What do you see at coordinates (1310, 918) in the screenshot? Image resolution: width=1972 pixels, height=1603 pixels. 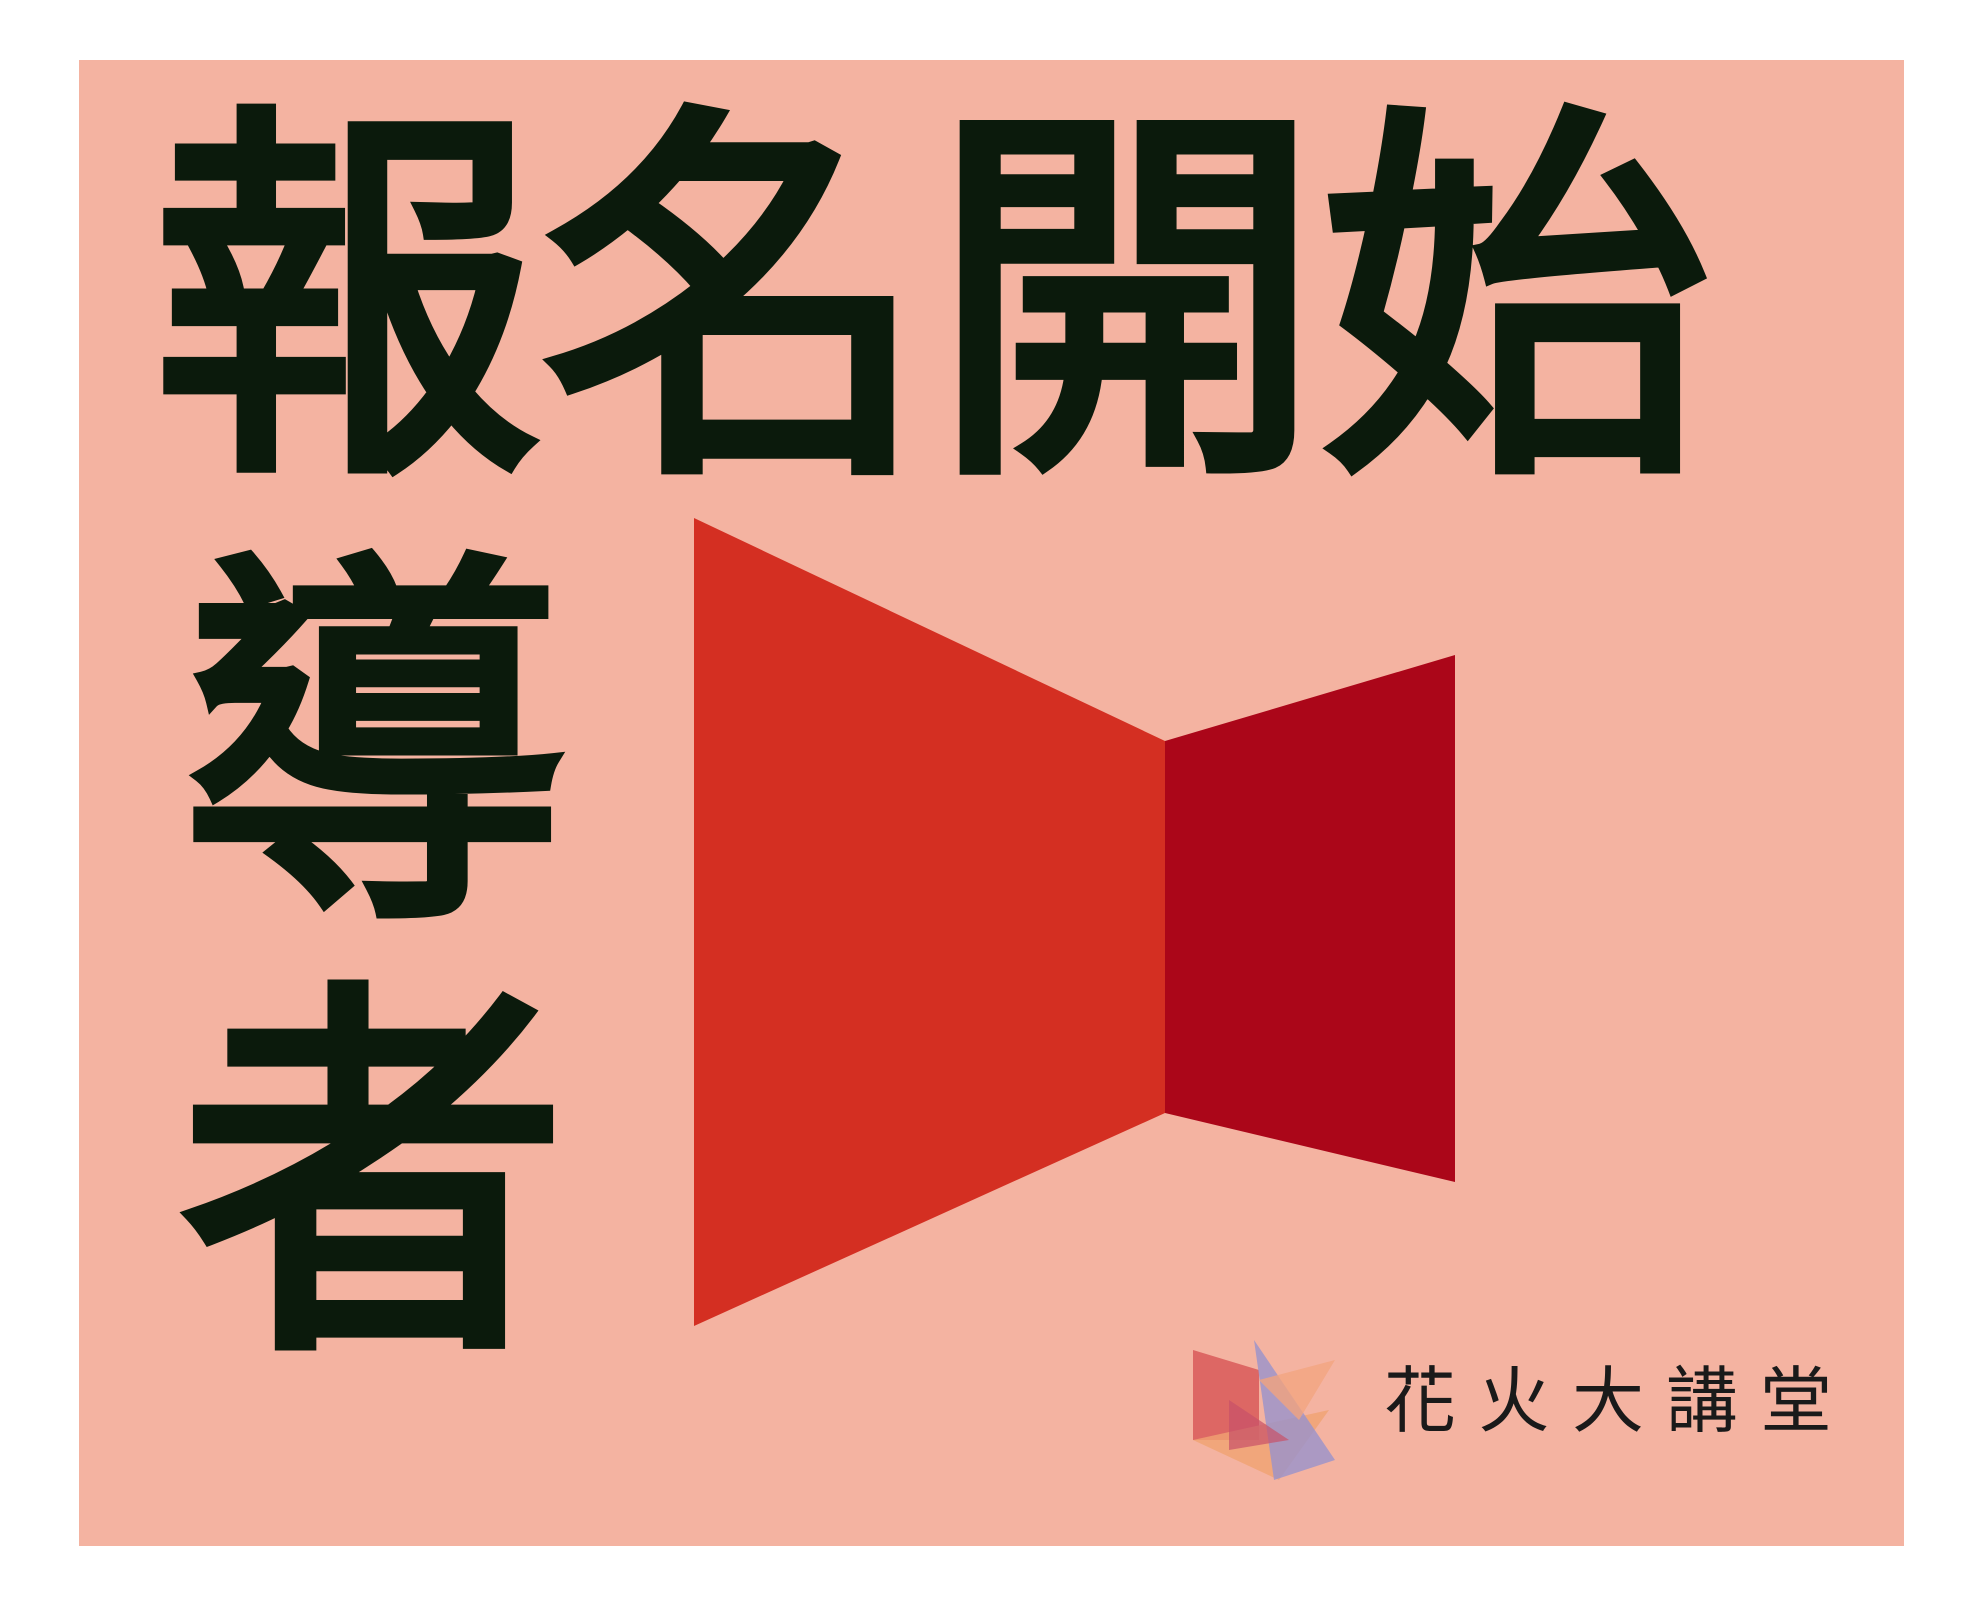 I see `stage-right-wall` at bounding box center [1310, 918].